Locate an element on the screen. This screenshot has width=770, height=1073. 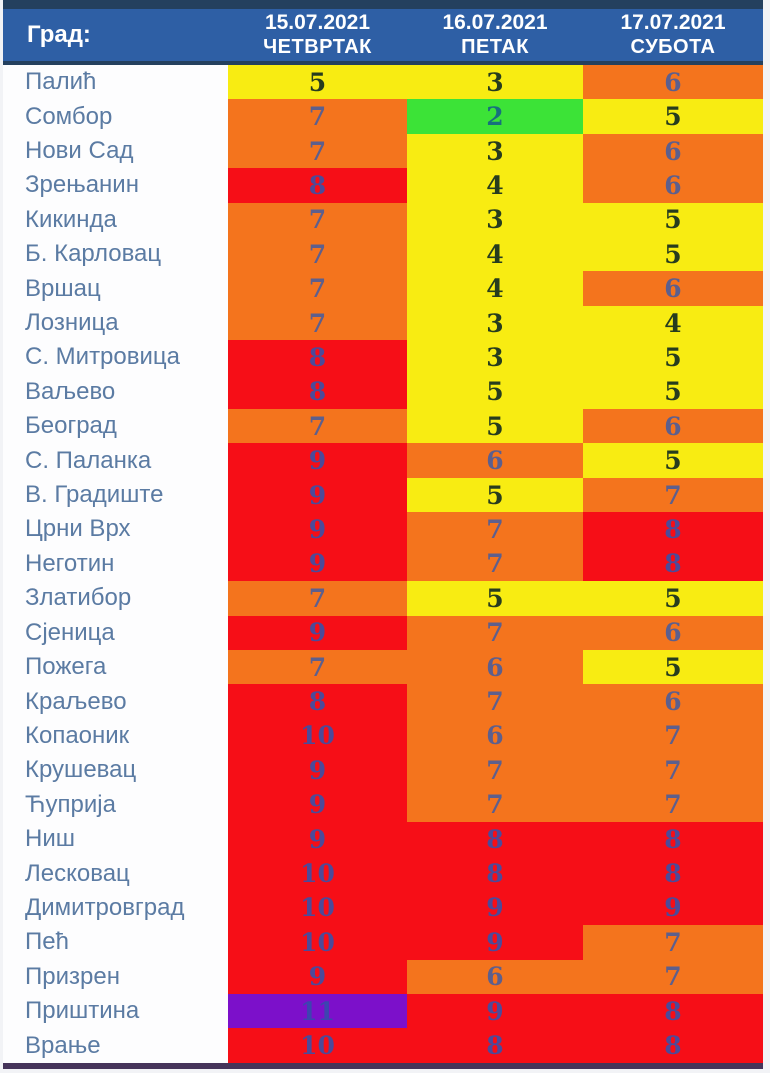
table-row: Краљево 8 7 6 is located at coordinates (383, 701).